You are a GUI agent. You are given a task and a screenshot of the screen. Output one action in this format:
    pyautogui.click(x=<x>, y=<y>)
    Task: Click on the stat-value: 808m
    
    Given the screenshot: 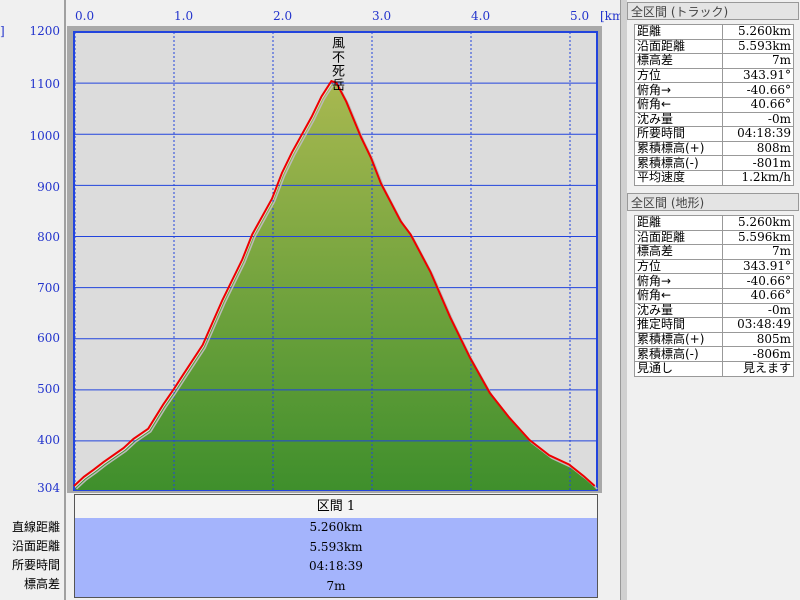 What is the action you would take?
    pyautogui.click(x=758, y=148)
    